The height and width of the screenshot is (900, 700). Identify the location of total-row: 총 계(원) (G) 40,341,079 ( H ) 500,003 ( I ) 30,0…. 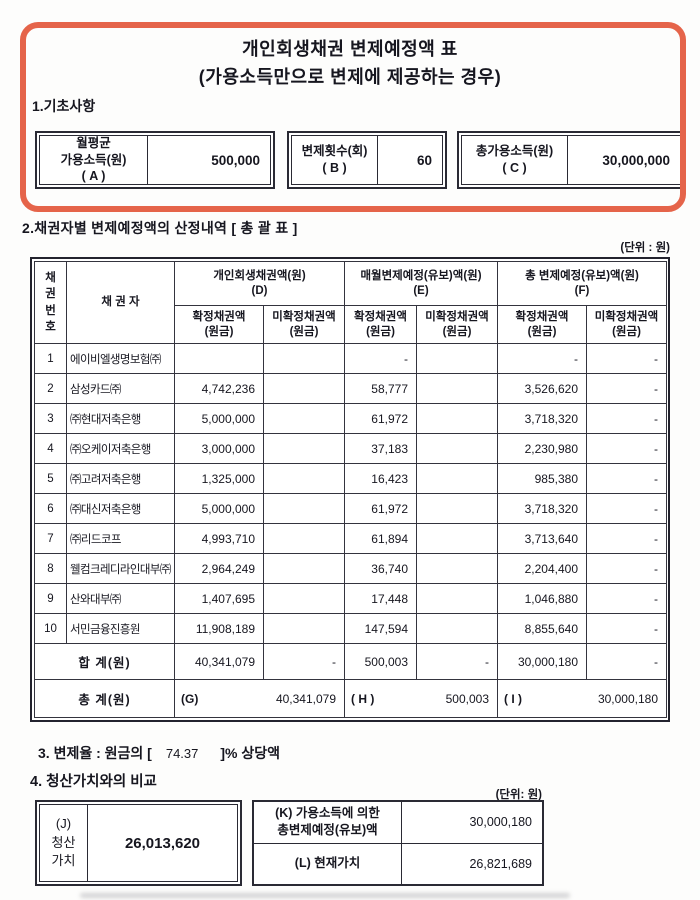
(351, 698).